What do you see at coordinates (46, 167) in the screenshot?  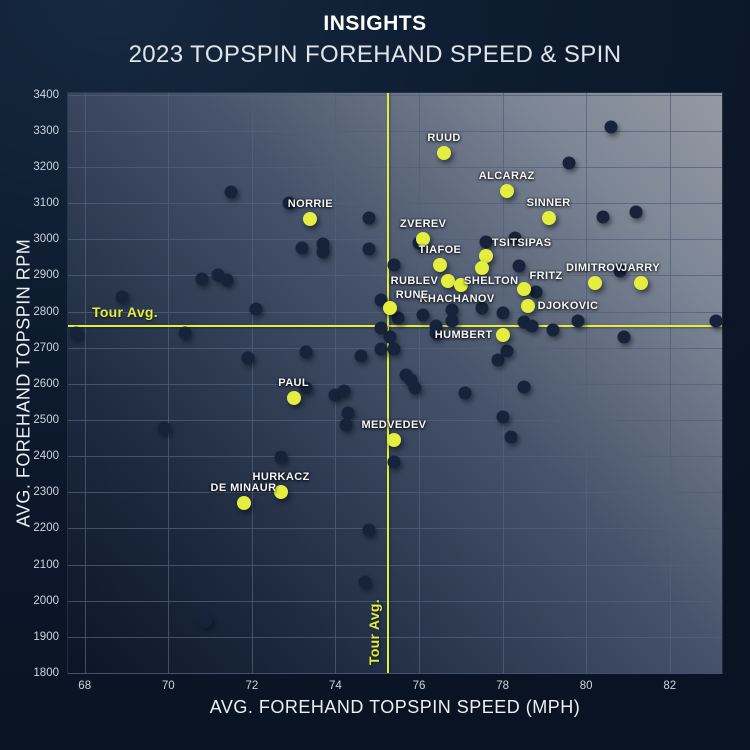 I see `y-tick-label: 3200` at bounding box center [46, 167].